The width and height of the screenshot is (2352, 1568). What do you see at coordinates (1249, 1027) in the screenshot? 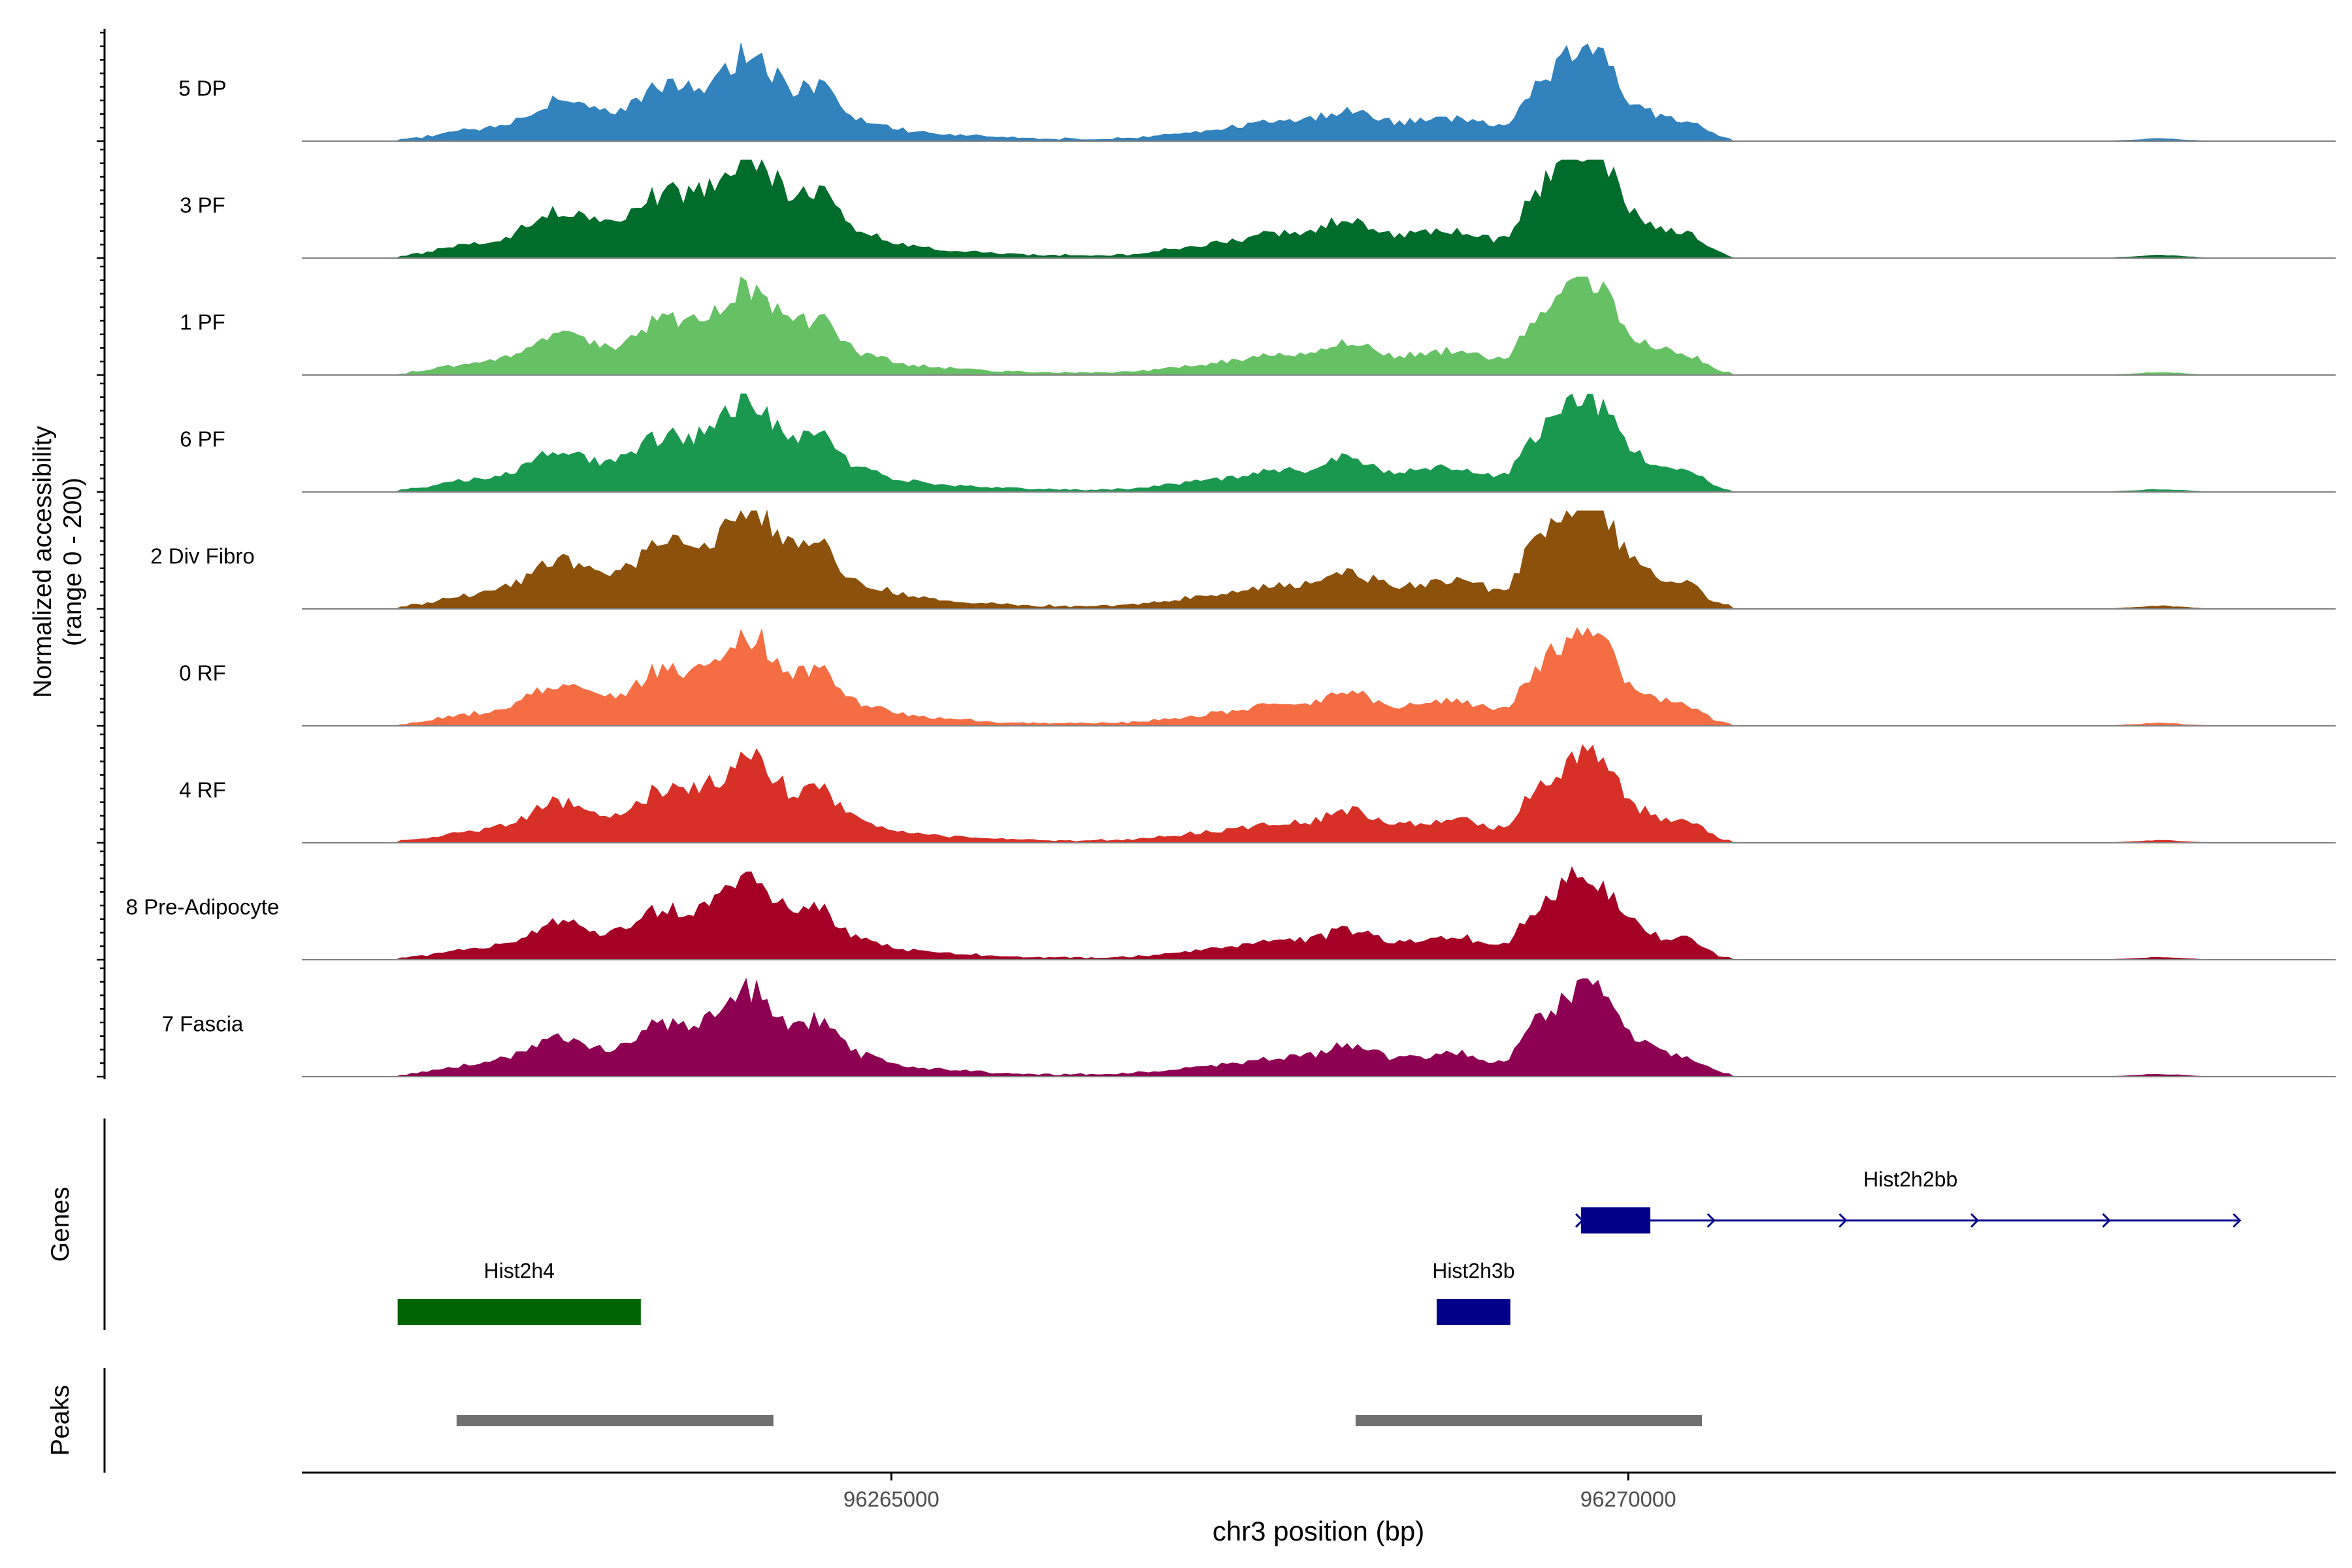
I see `coverage-track-9: 7 Fascia` at bounding box center [1249, 1027].